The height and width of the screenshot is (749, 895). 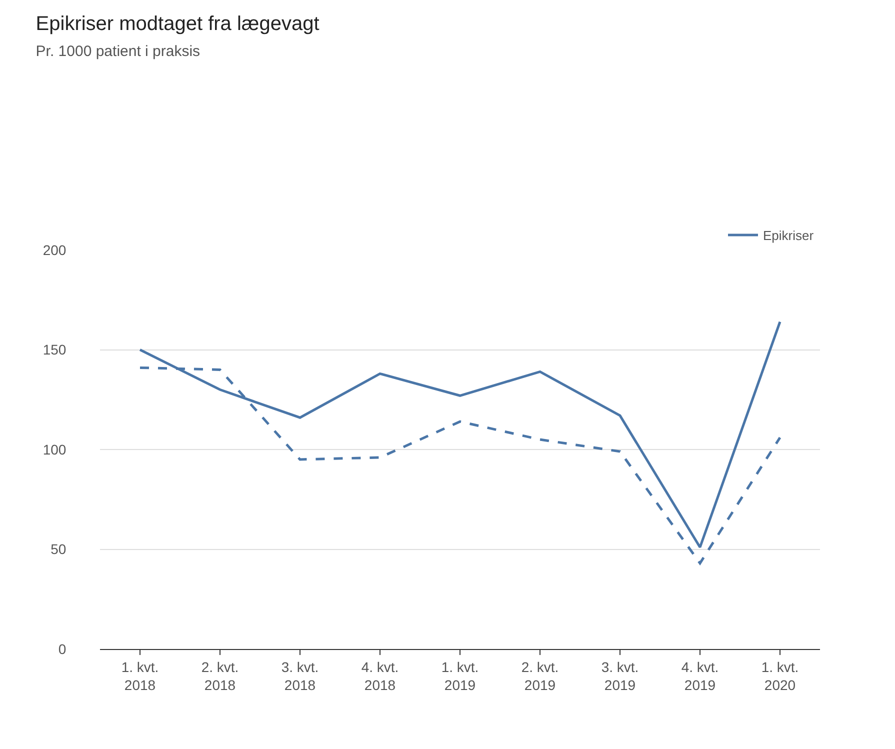 What do you see at coordinates (58, 549) in the screenshot?
I see `y-tick-label: 50` at bounding box center [58, 549].